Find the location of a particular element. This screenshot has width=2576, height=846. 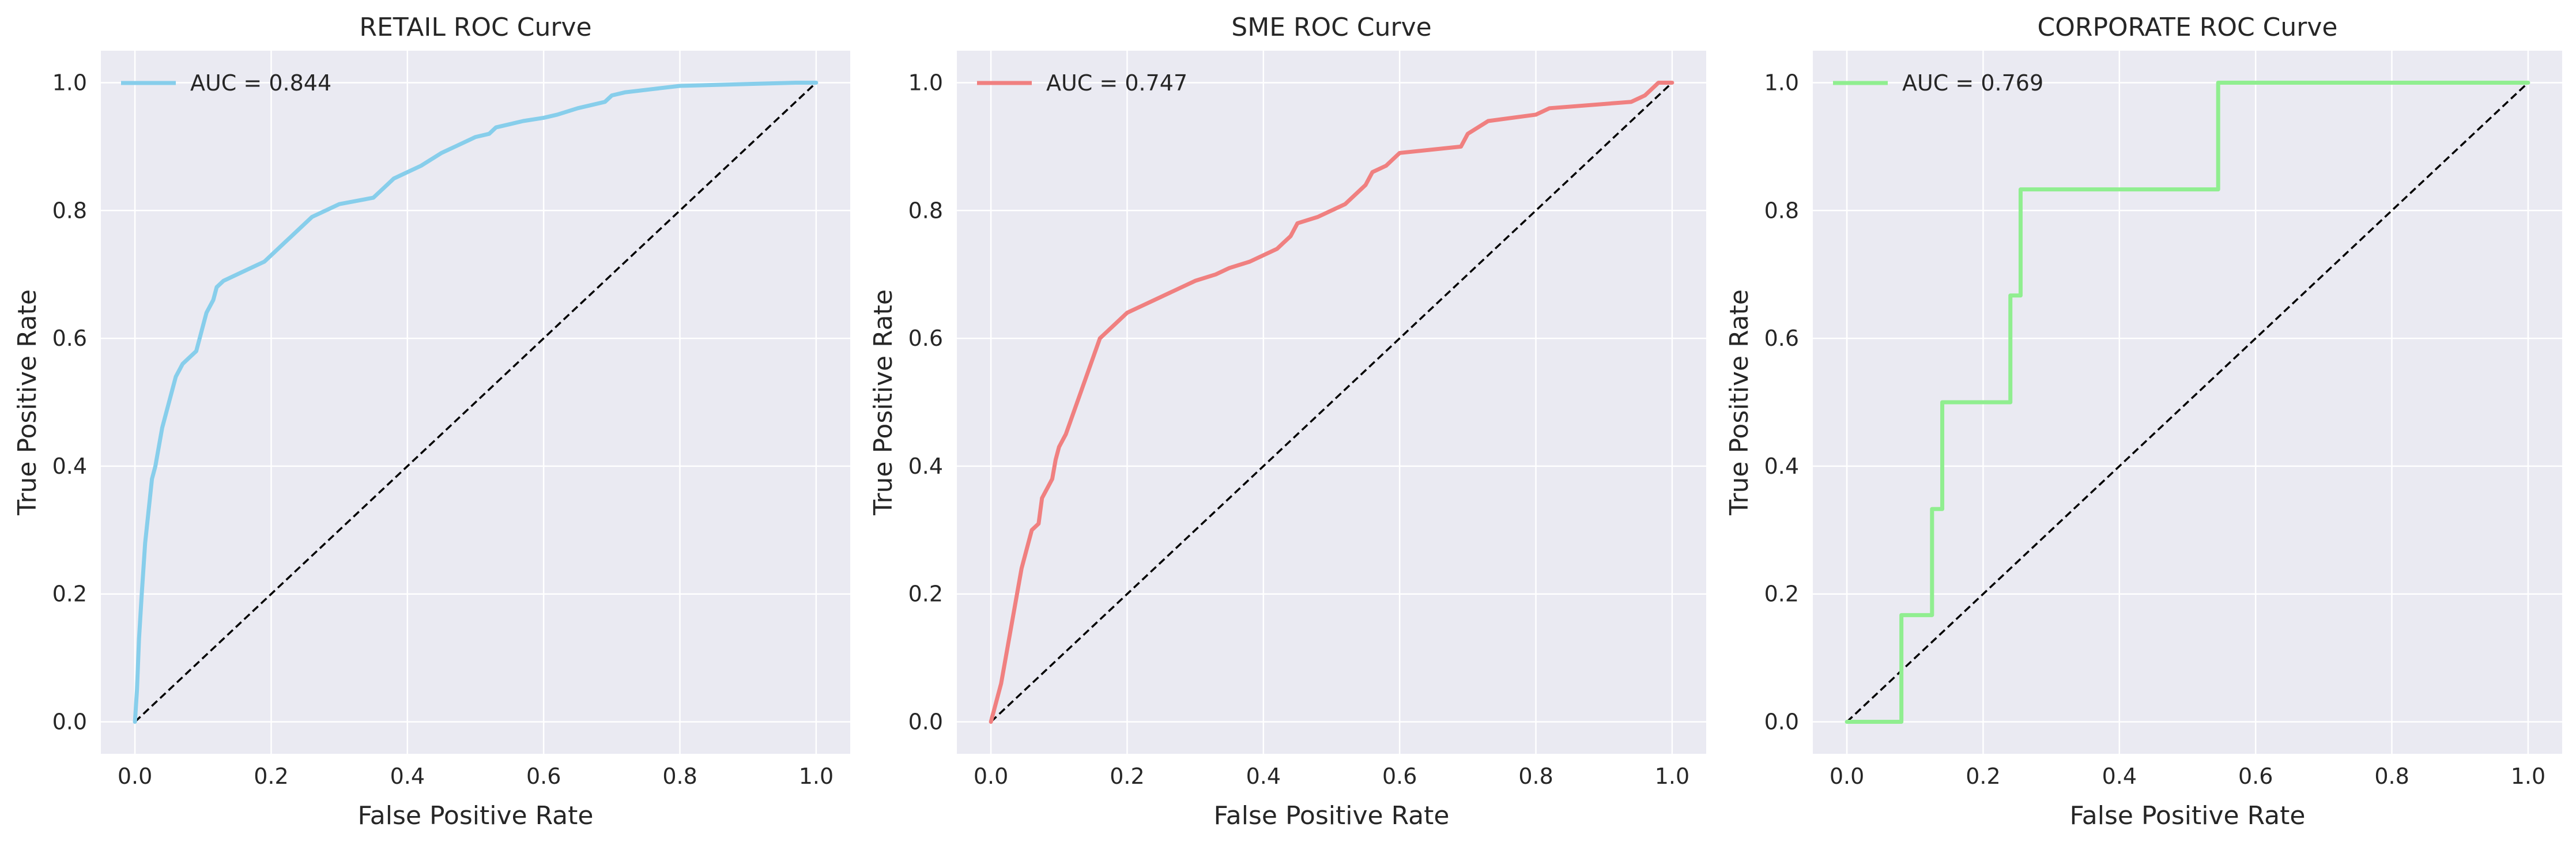

chart-title: SME ROC Curve is located at coordinates (1331, 27).